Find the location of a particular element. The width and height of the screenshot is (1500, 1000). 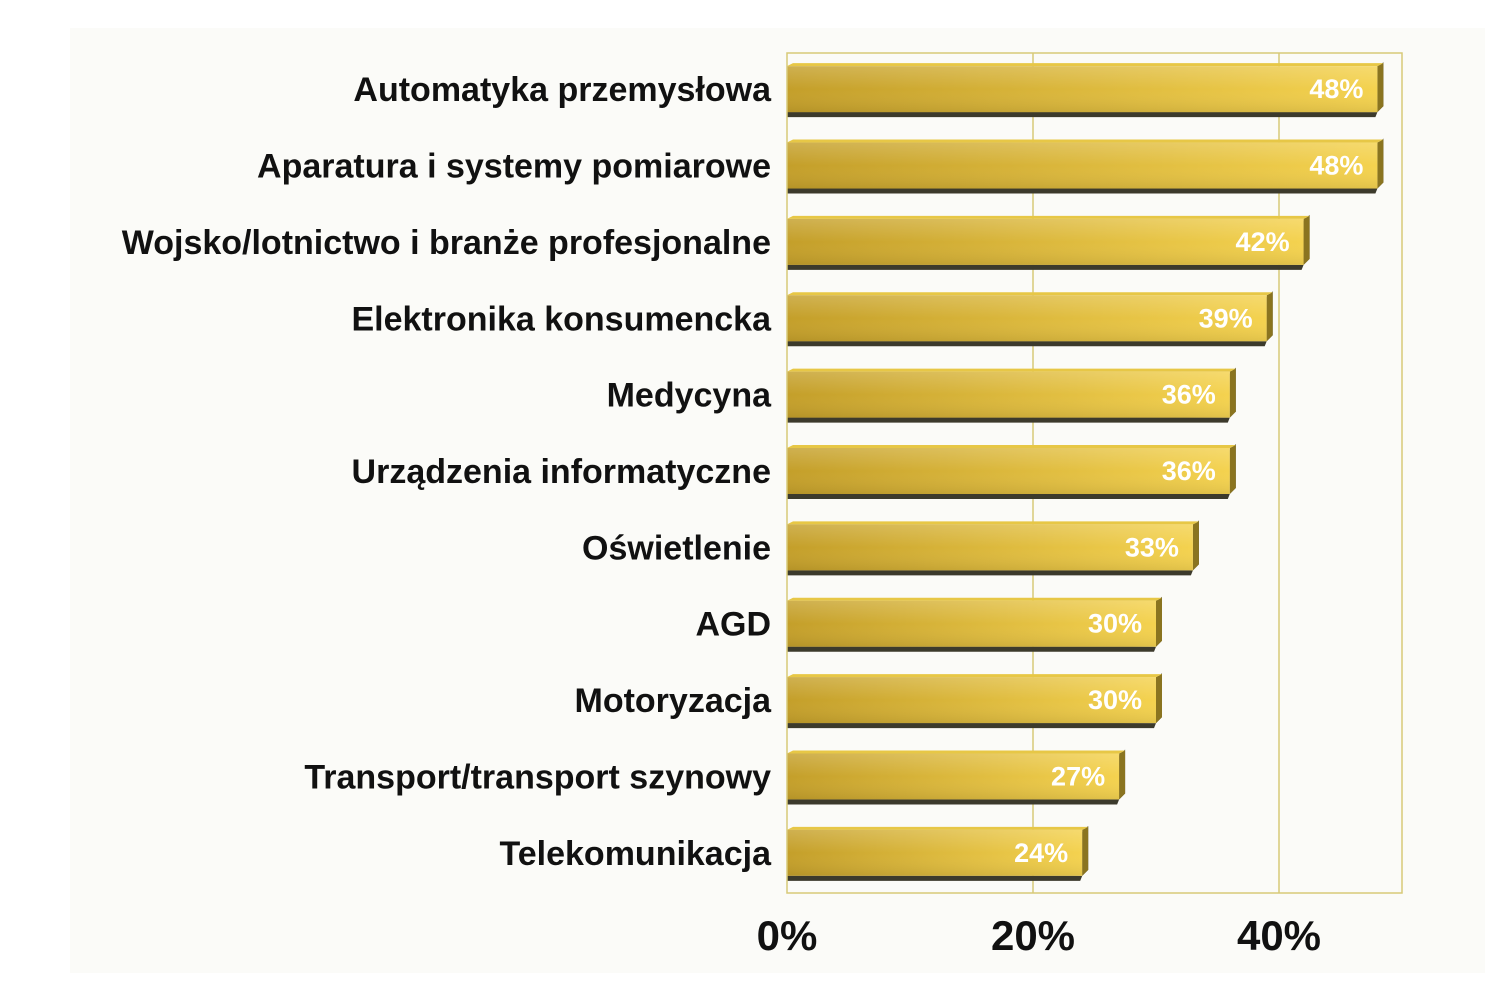

data-label-6: 33% is located at coordinates (1152, 547).